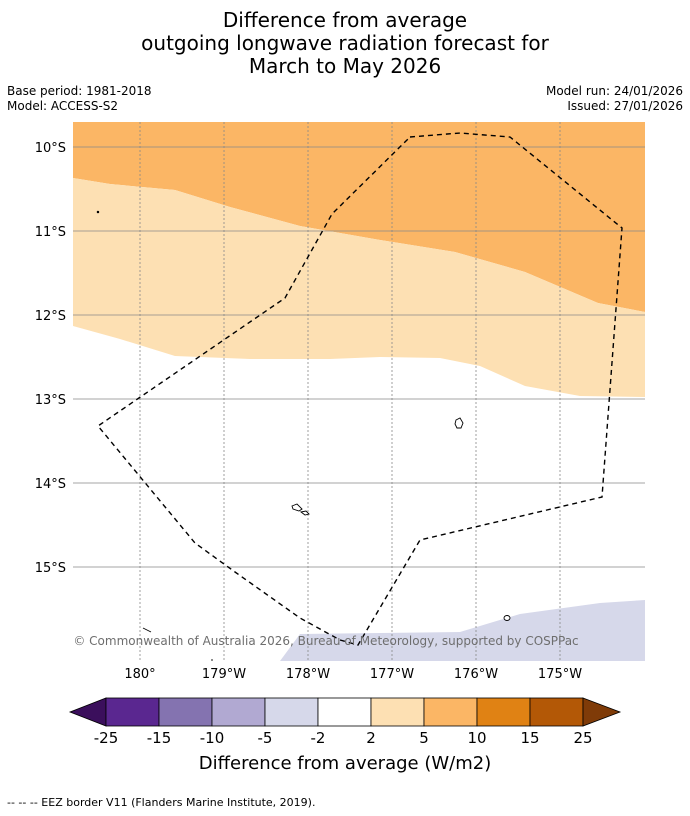 The height and width of the screenshot is (816, 690). What do you see at coordinates (265, 738) in the screenshot?
I see `colorbar-tick: -5` at bounding box center [265, 738].